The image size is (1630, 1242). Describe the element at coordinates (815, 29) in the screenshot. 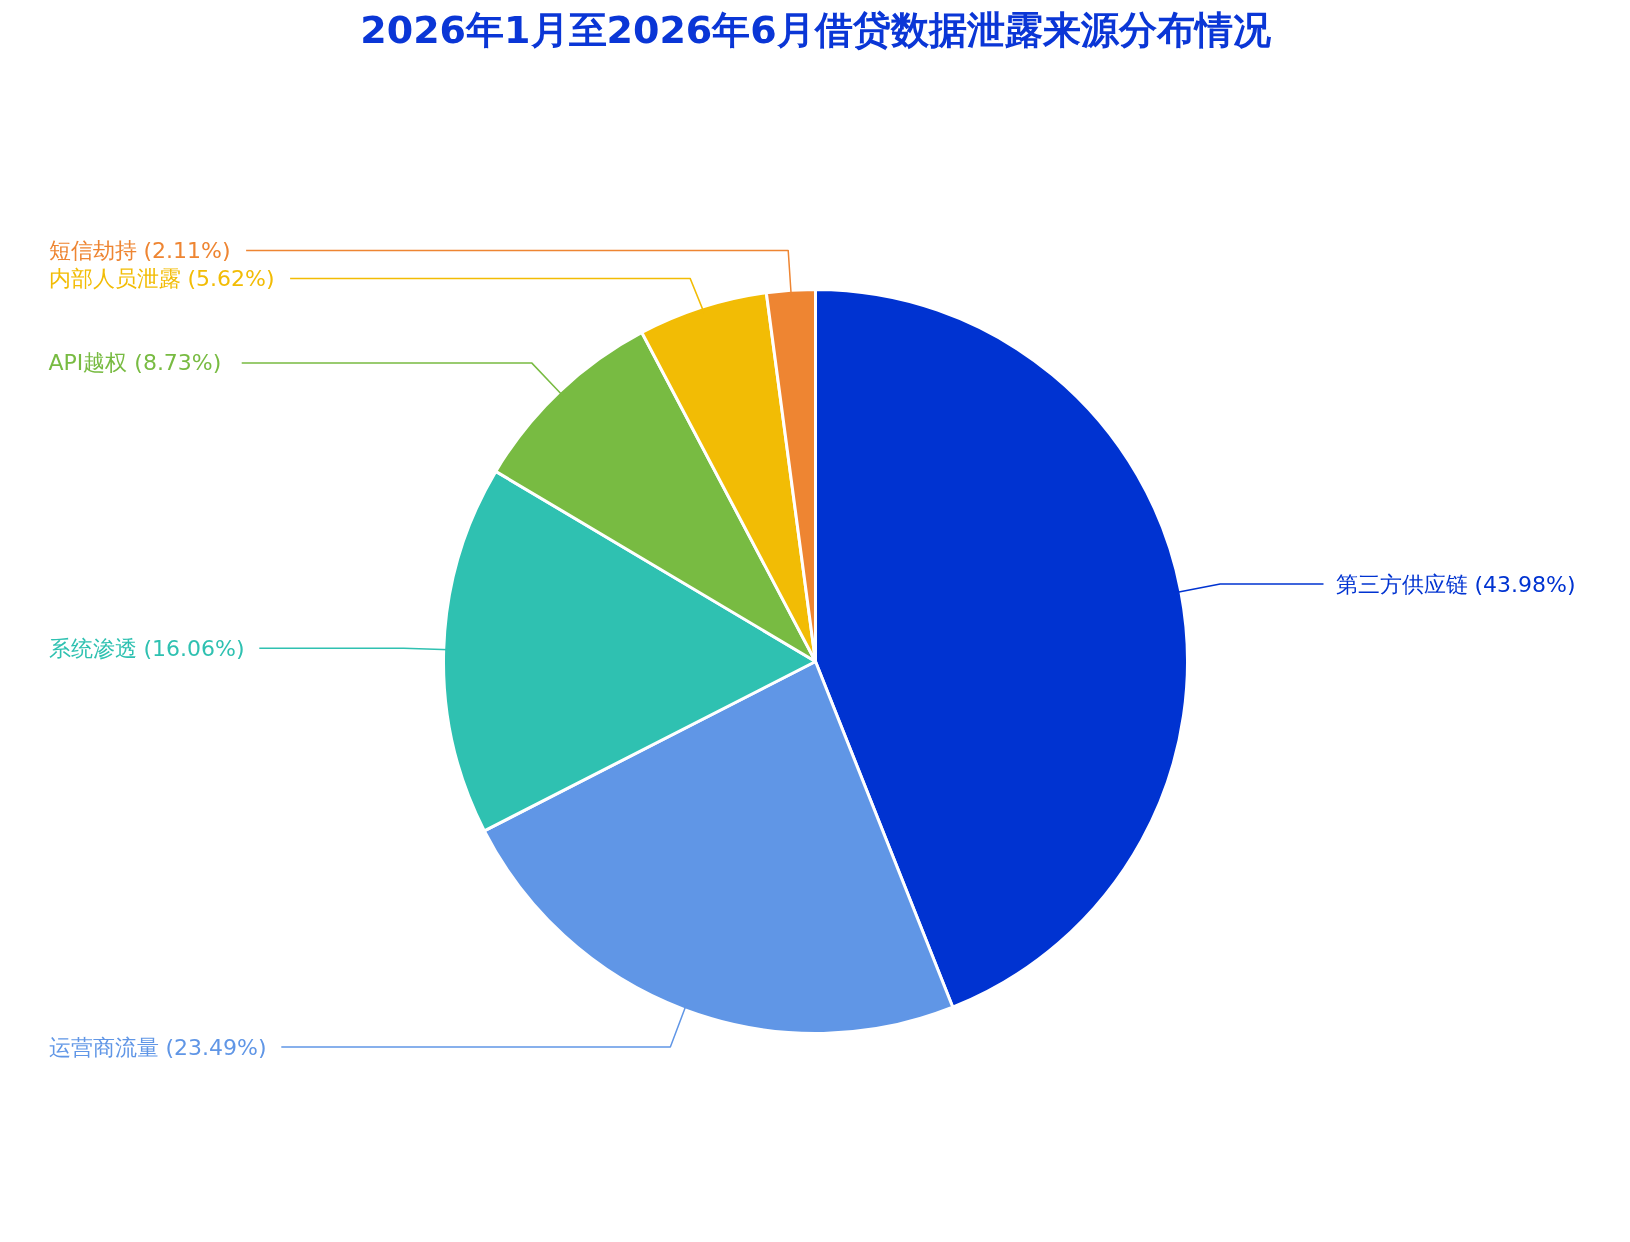

I see `chart-title: 2026年1月至2026年6月借贷数据泄露来源分布情况` at that location.